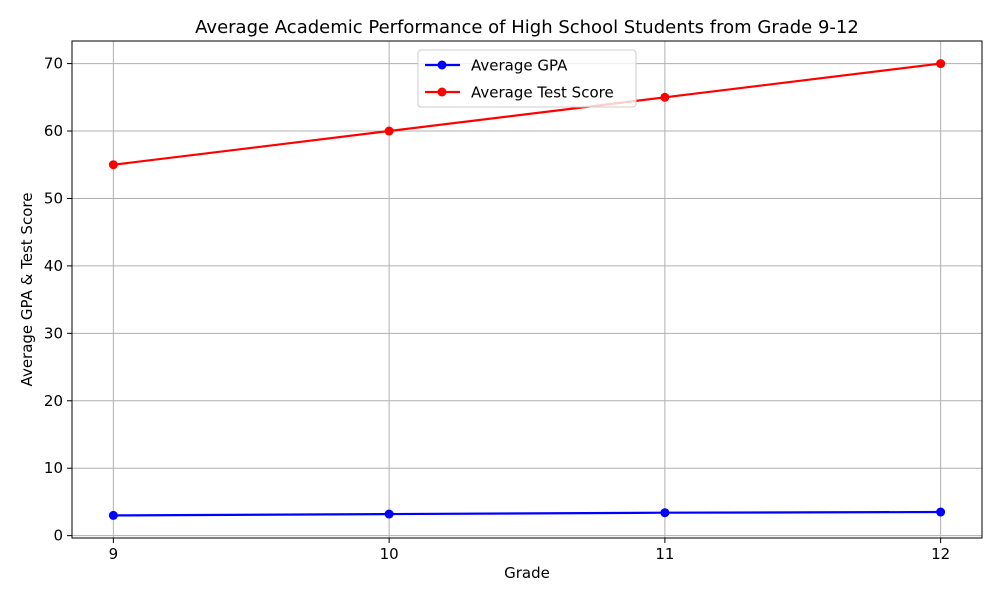  What do you see at coordinates (542, 93) in the screenshot?
I see `legend-label: Average Test Score` at bounding box center [542, 93].